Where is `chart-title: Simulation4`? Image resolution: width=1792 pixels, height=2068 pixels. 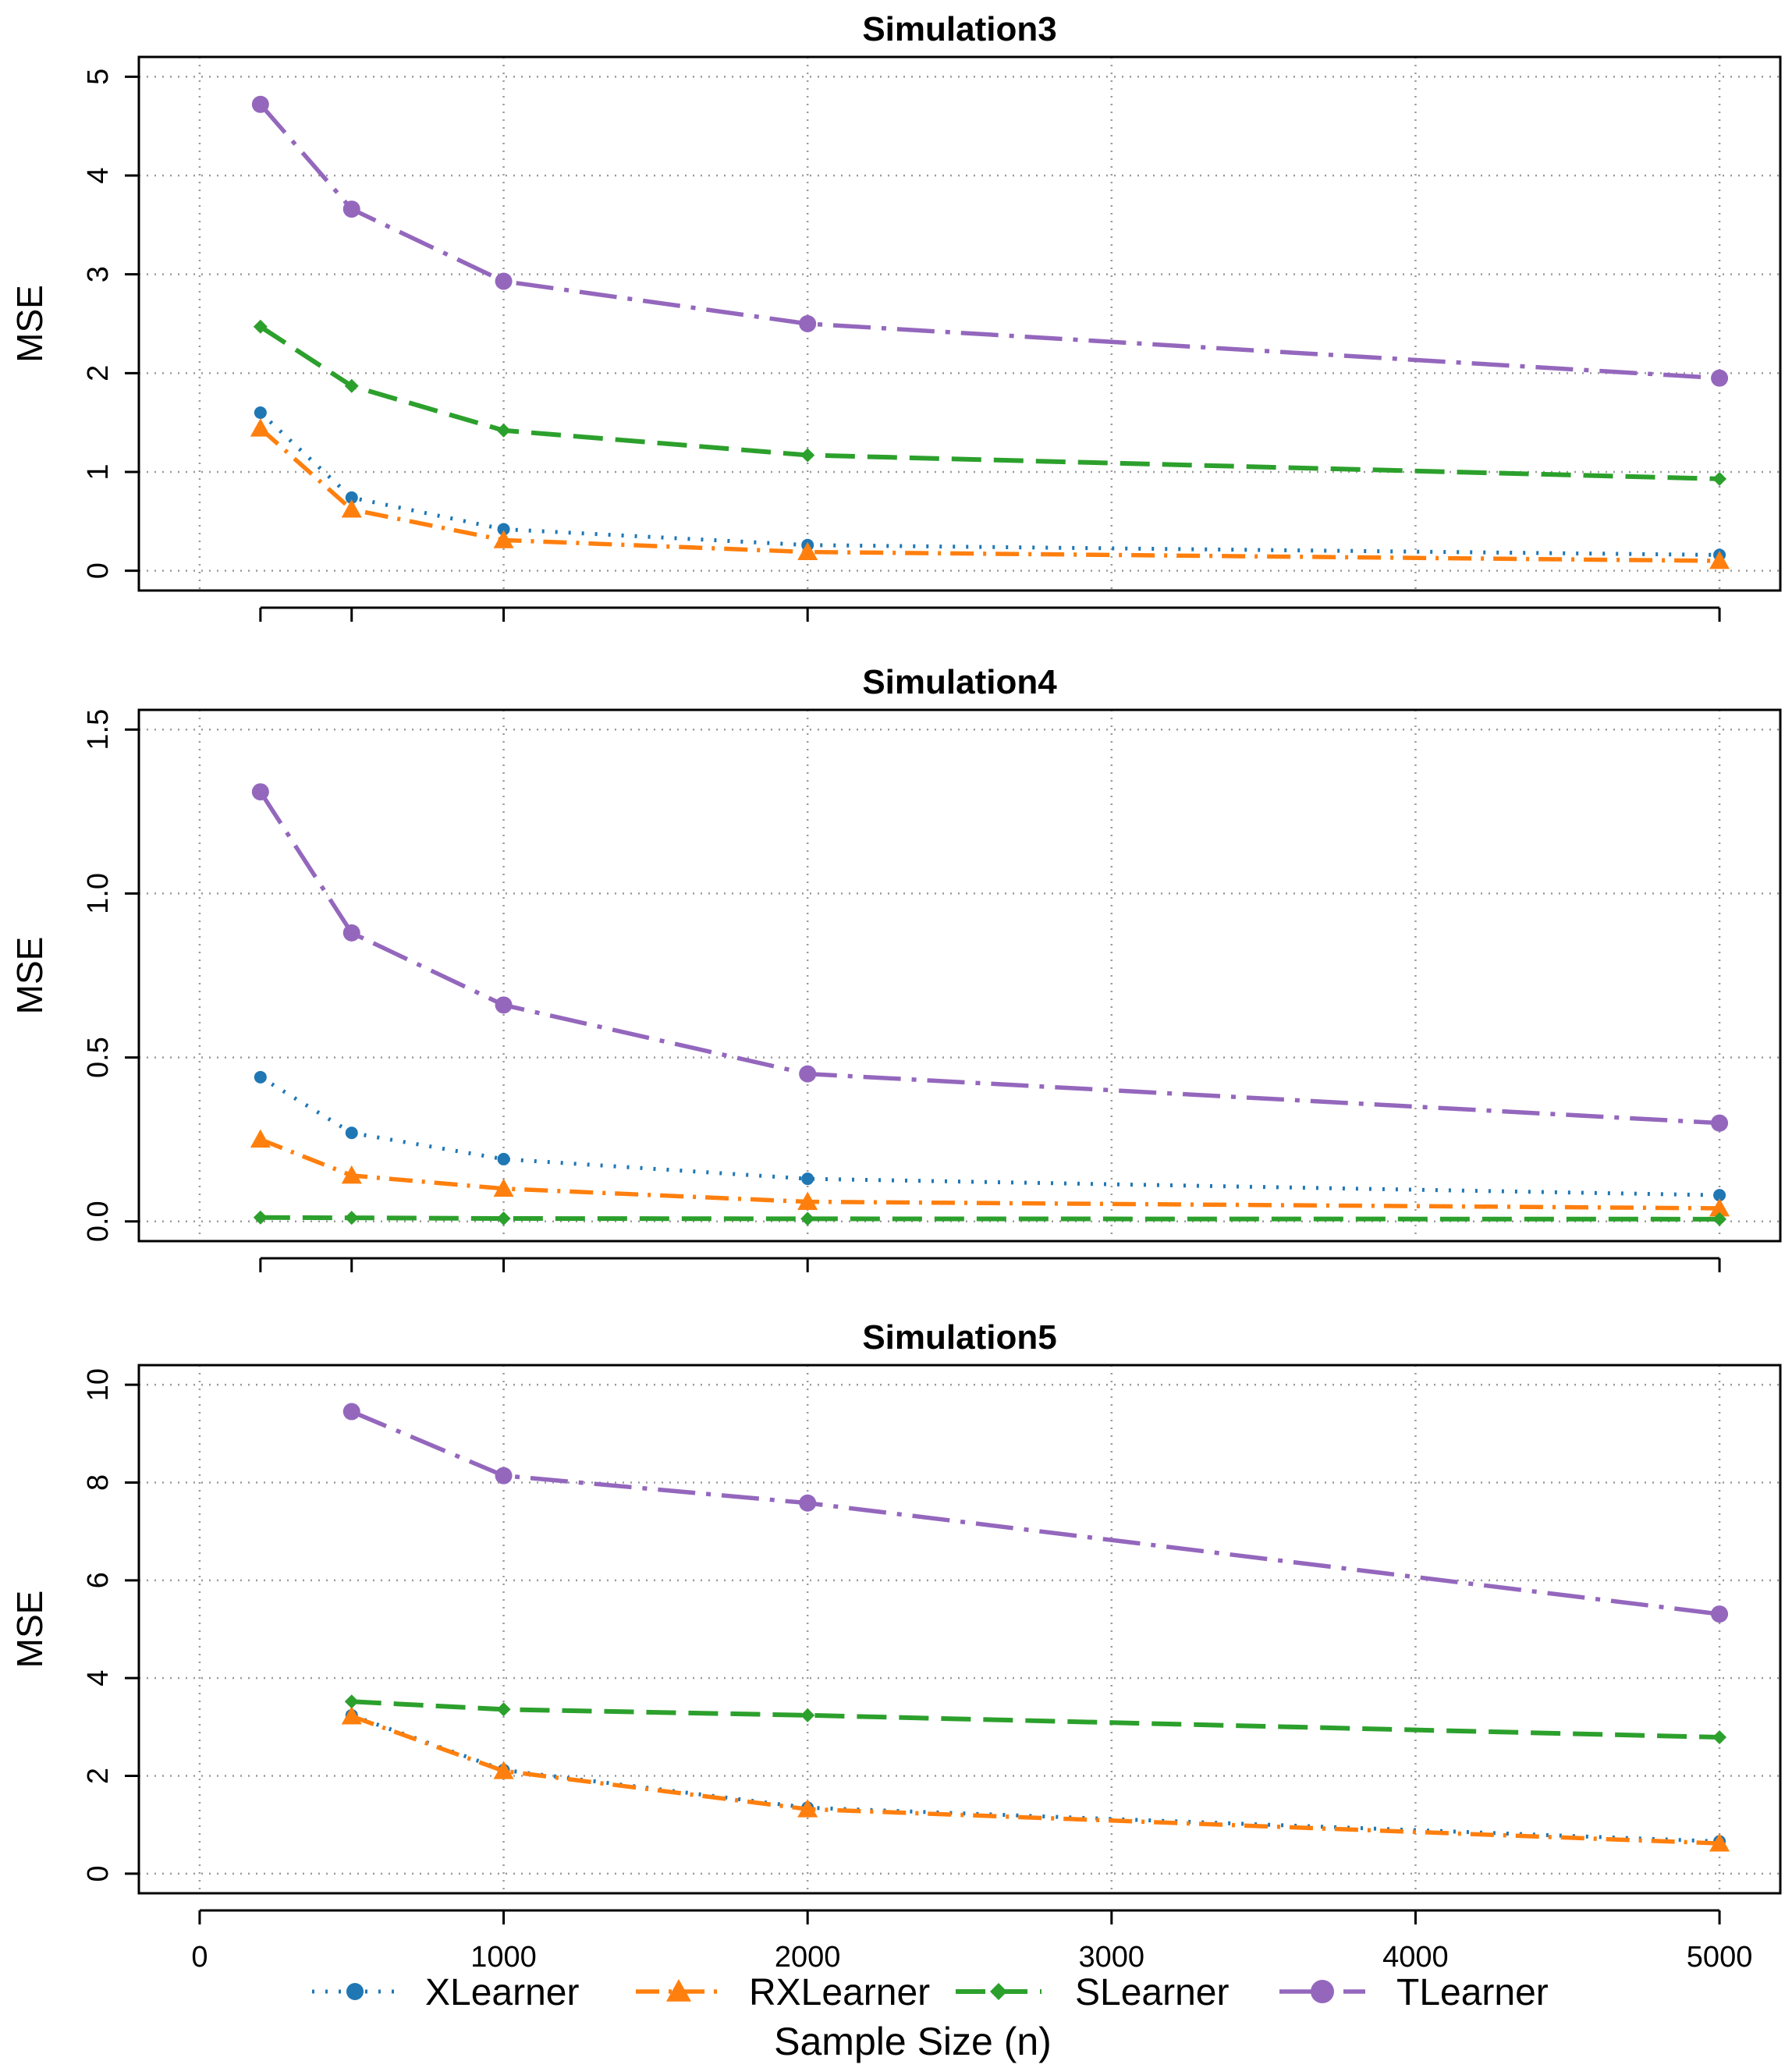
chart-title: Simulation4 is located at coordinates (960, 682).